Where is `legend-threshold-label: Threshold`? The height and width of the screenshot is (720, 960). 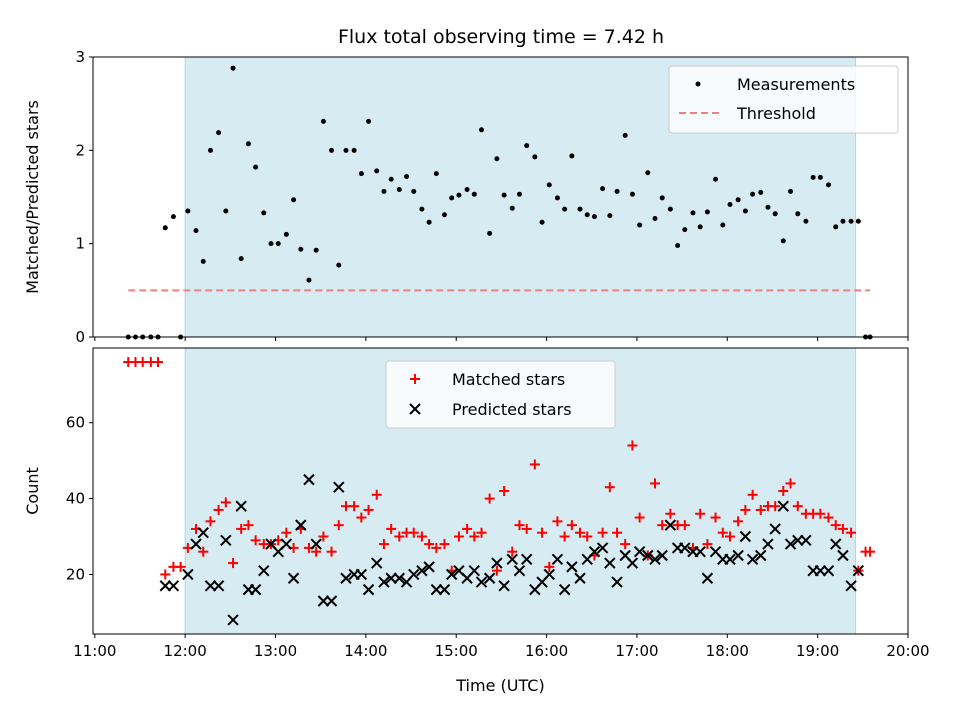 legend-threshold-label: Threshold is located at coordinates (776, 113).